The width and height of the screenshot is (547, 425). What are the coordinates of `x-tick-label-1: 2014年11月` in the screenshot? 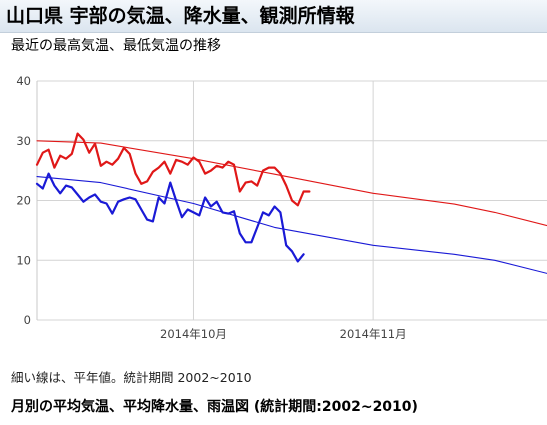 It's located at (373, 334).